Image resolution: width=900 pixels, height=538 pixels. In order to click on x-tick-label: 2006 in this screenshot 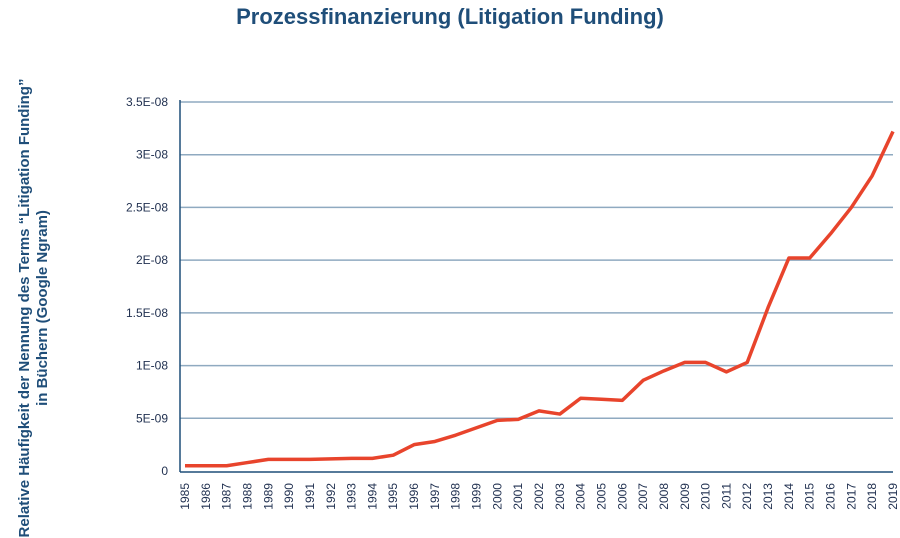, I will do `click(622, 496)`.